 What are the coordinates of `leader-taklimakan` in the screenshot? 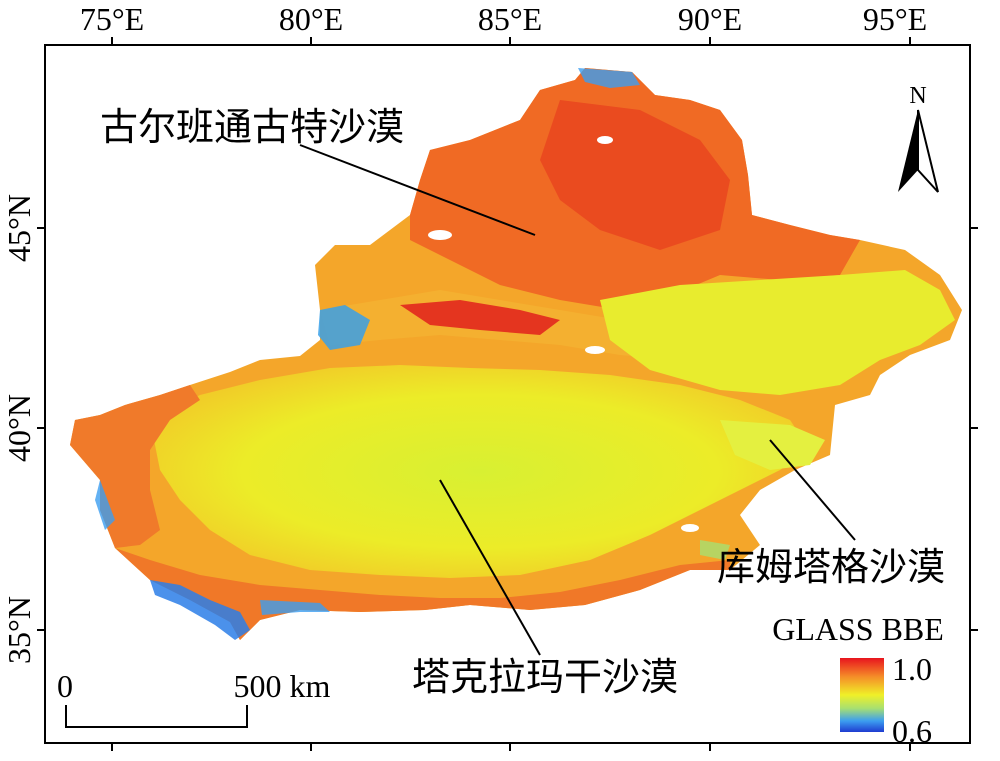 It's located at (490, 567).